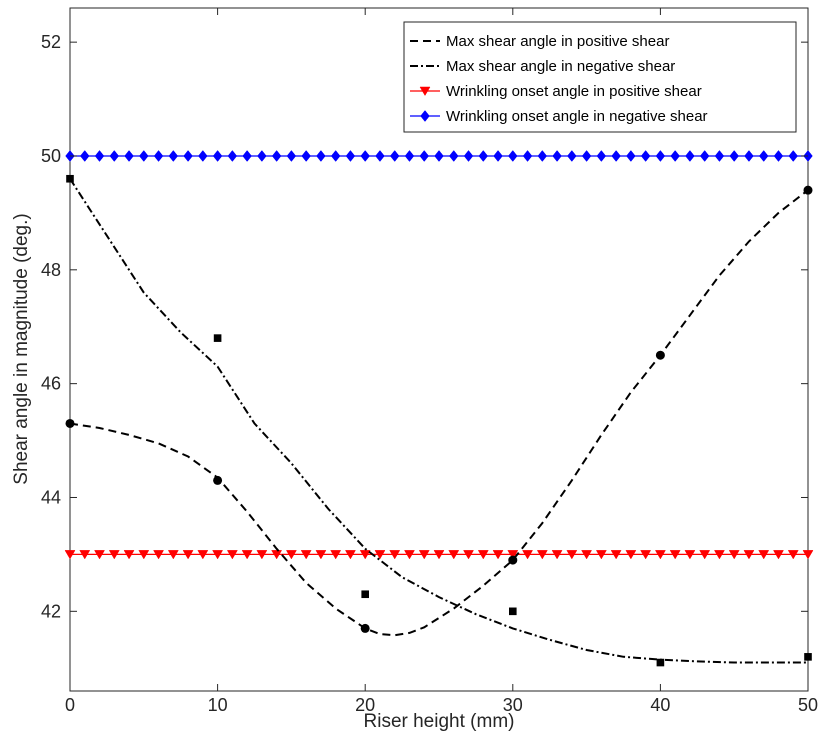  I want to click on y-tick-label: 48, so click(51, 270).